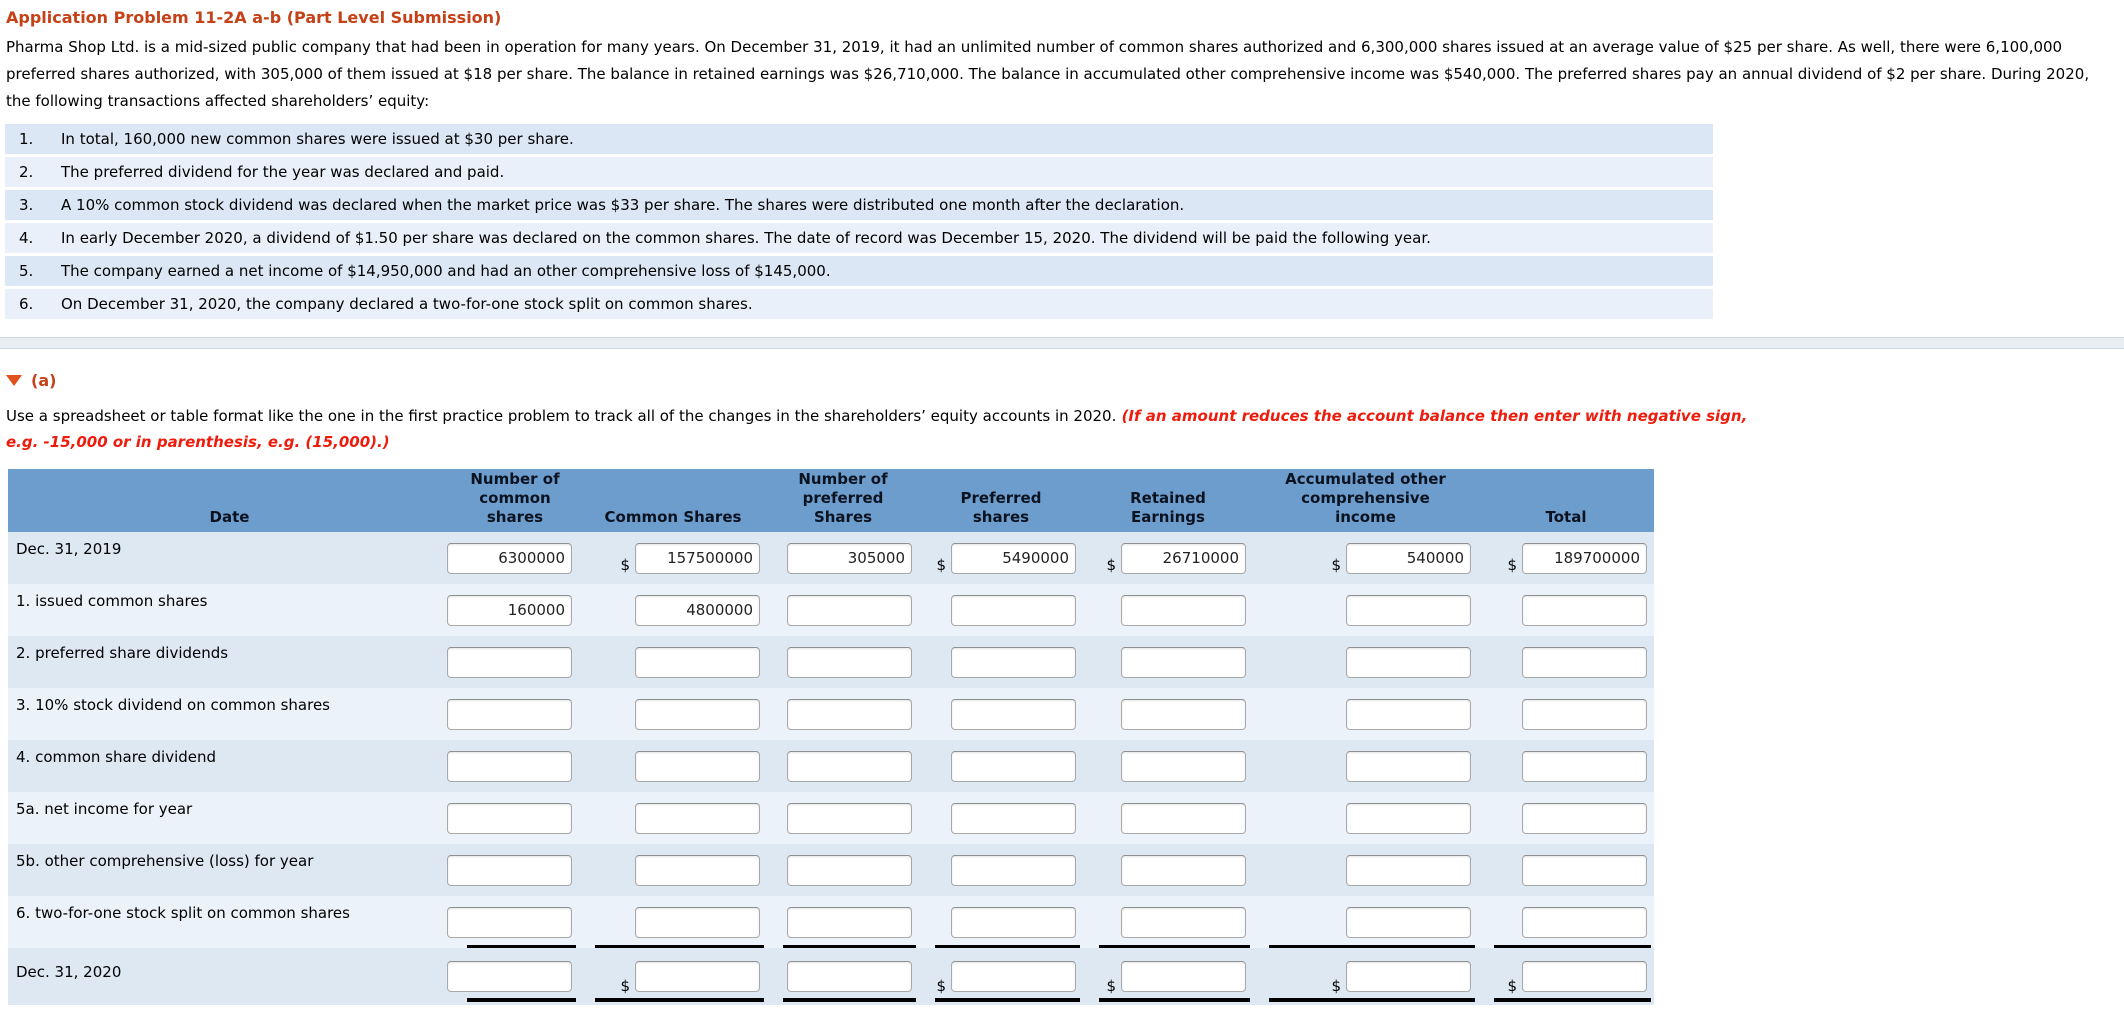 Image resolution: width=2124 pixels, height=1026 pixels. Describe the element at coordinates (1183, 766) in the screenshot. I see `cell-input-retained-earnings-row4` at that location.